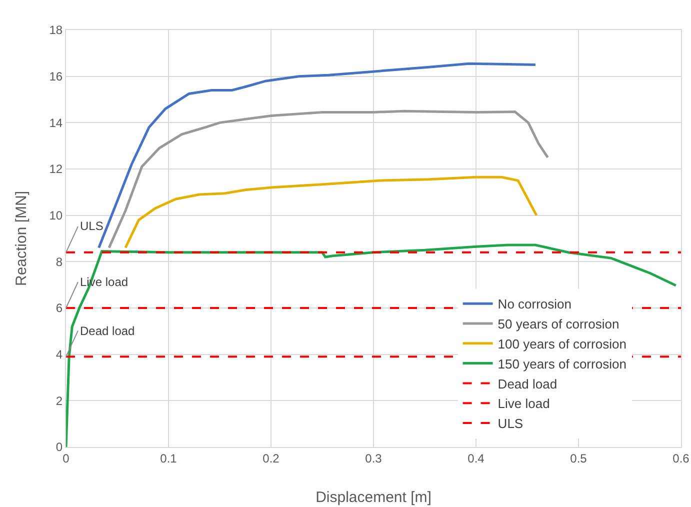 The height and width of the screenshot is (507, 691). I want to click on y-tick-label: 10, so click(56, 215).